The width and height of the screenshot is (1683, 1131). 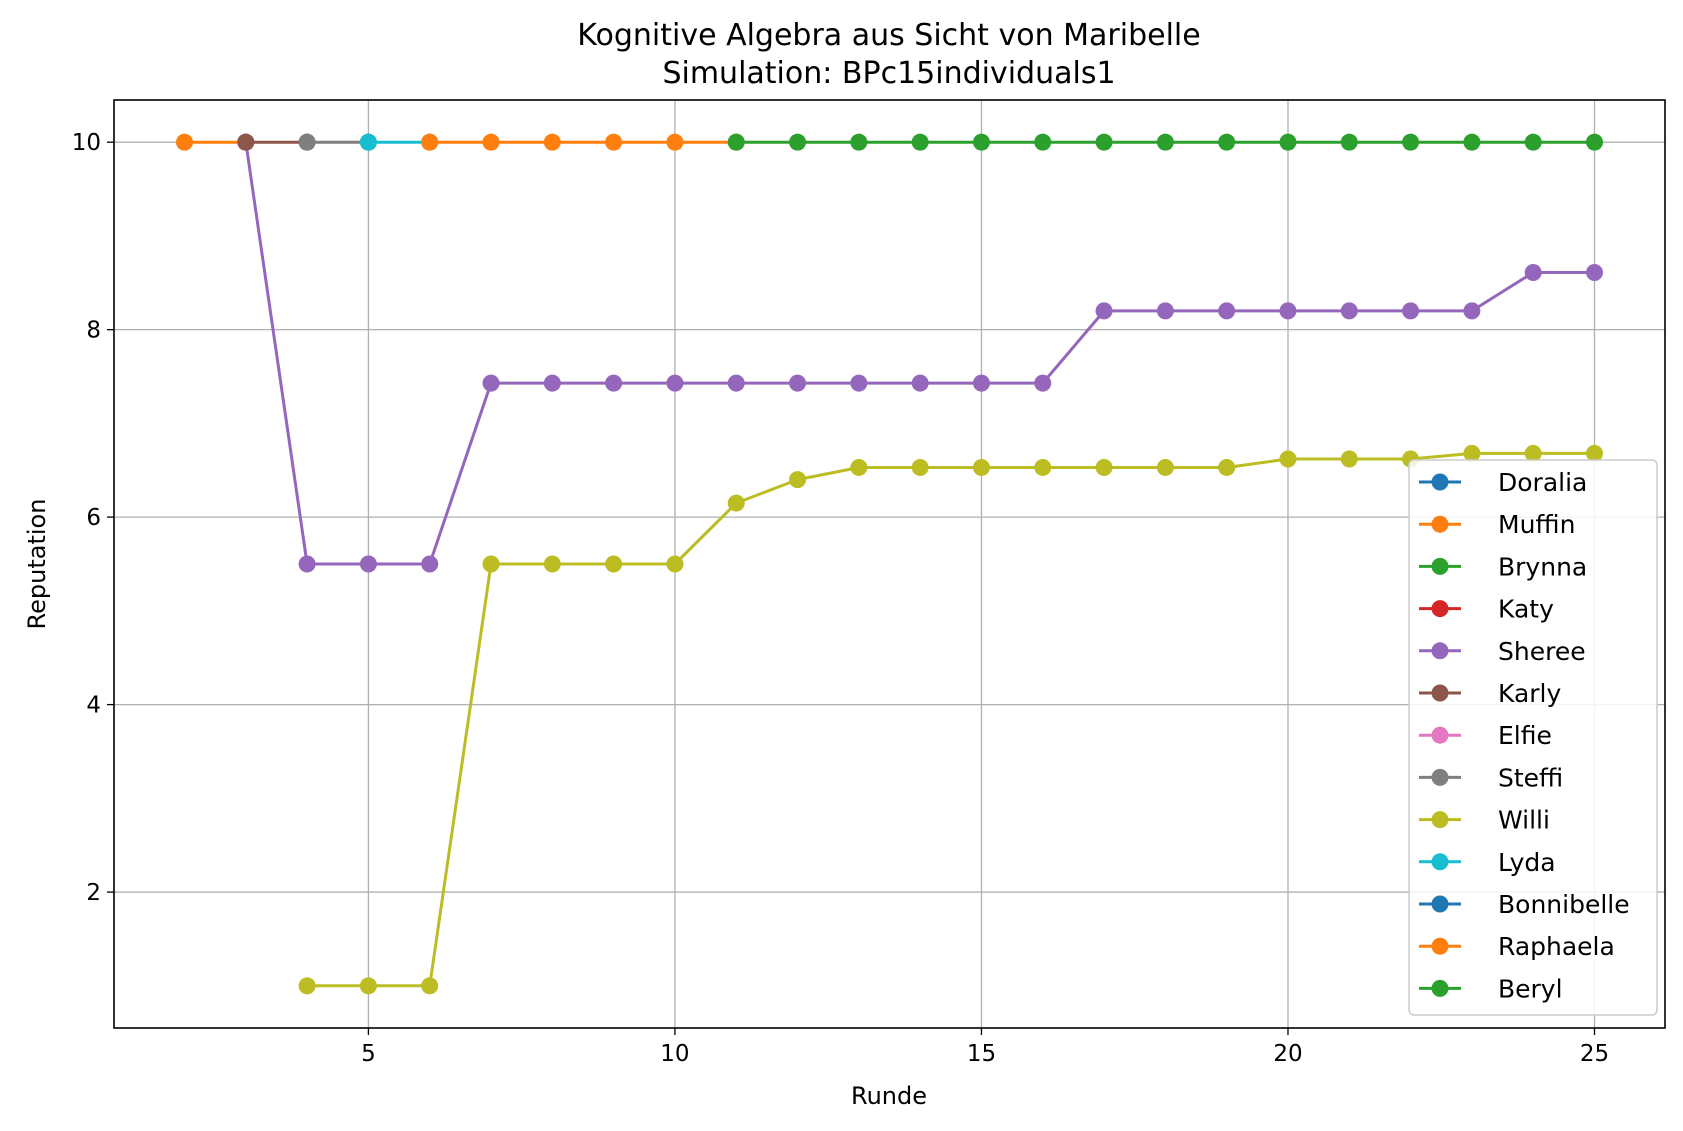 What do you see at coordinates (1536, 524) in the screenshot?
I see `legend-label: Muffin` at bounding box center [1536, 524].